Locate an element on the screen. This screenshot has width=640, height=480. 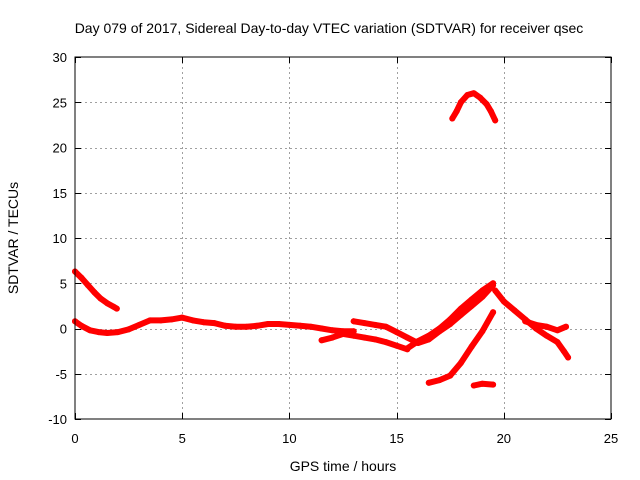
series-trace-main is located at coordinates (214, 325).